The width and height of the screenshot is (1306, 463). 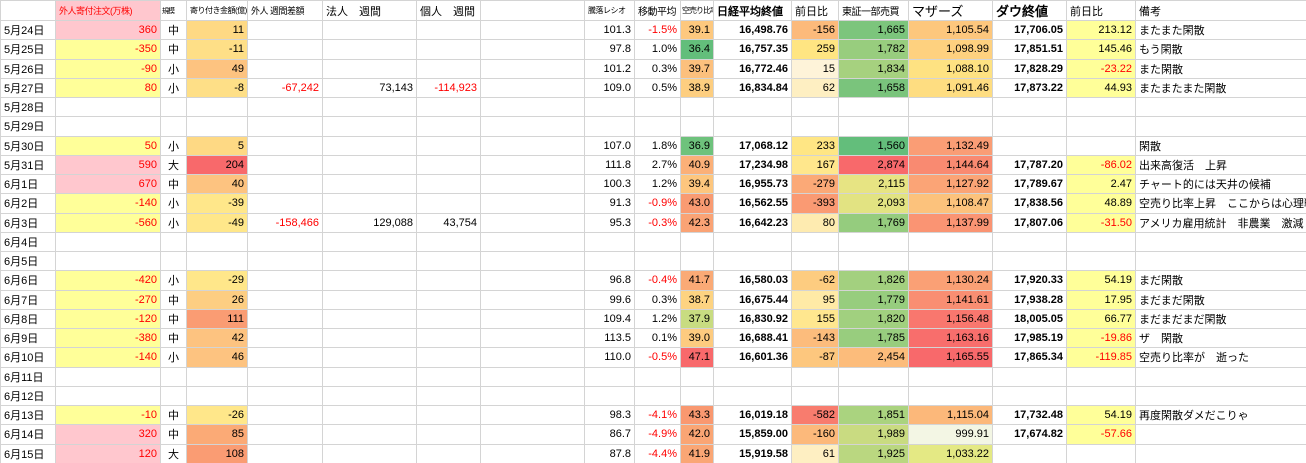 What do you see at coordinates (108, 203) in the screenshot?
I see `foreign-open-orders-cell: -140` at bounding box center [108, 203].